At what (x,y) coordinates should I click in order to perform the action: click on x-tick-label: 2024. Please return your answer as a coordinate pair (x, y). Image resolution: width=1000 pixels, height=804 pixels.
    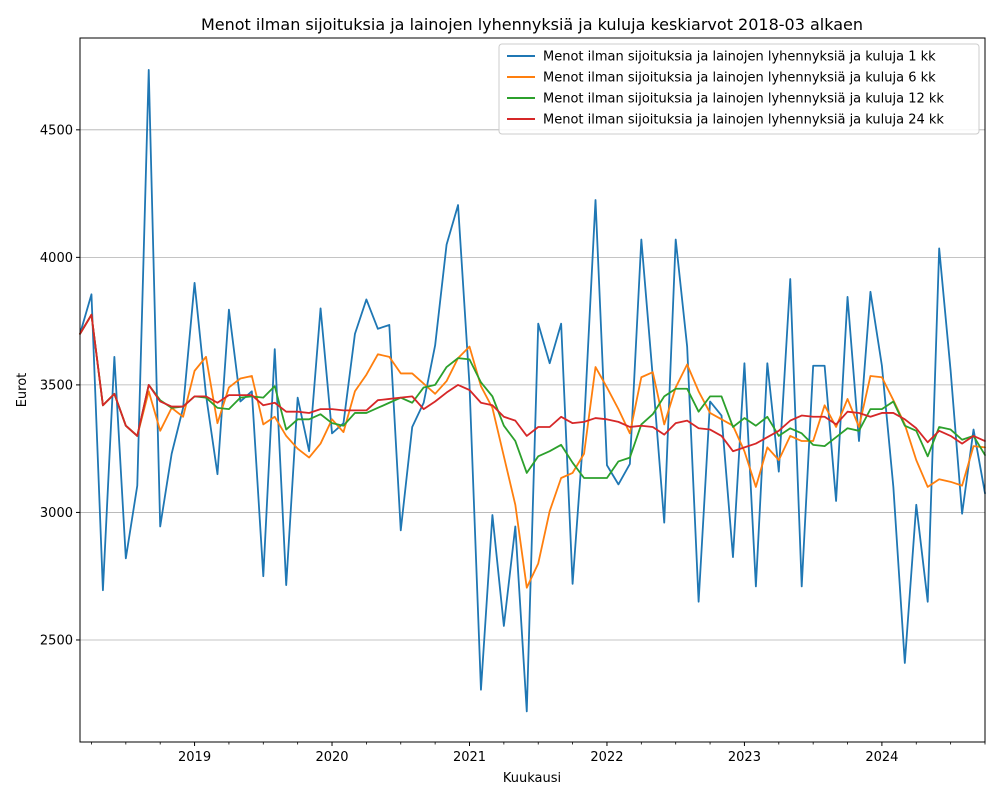
    Looking at the image, I should click on (881, 757).